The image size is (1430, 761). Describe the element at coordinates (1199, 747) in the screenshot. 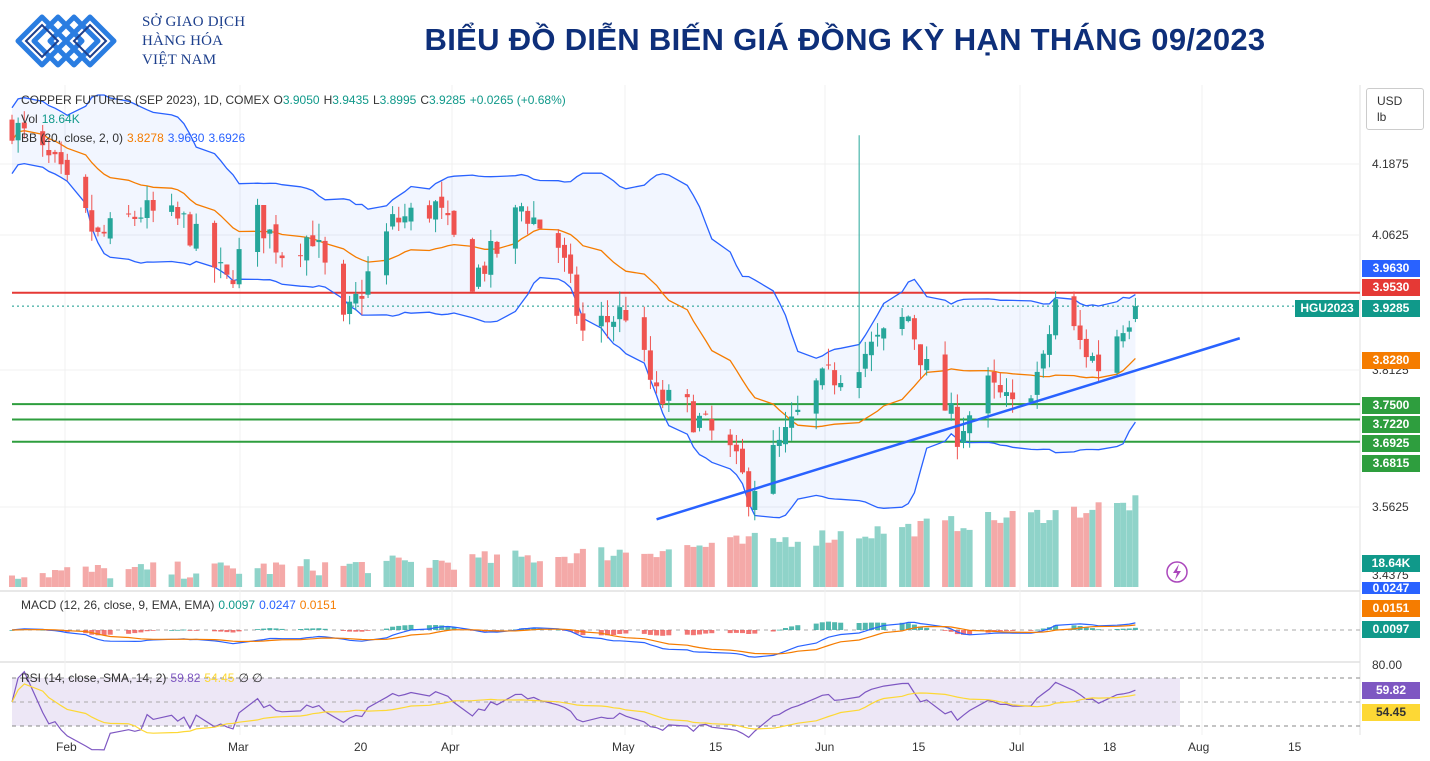

I see `x-tick: Aug` at that location.